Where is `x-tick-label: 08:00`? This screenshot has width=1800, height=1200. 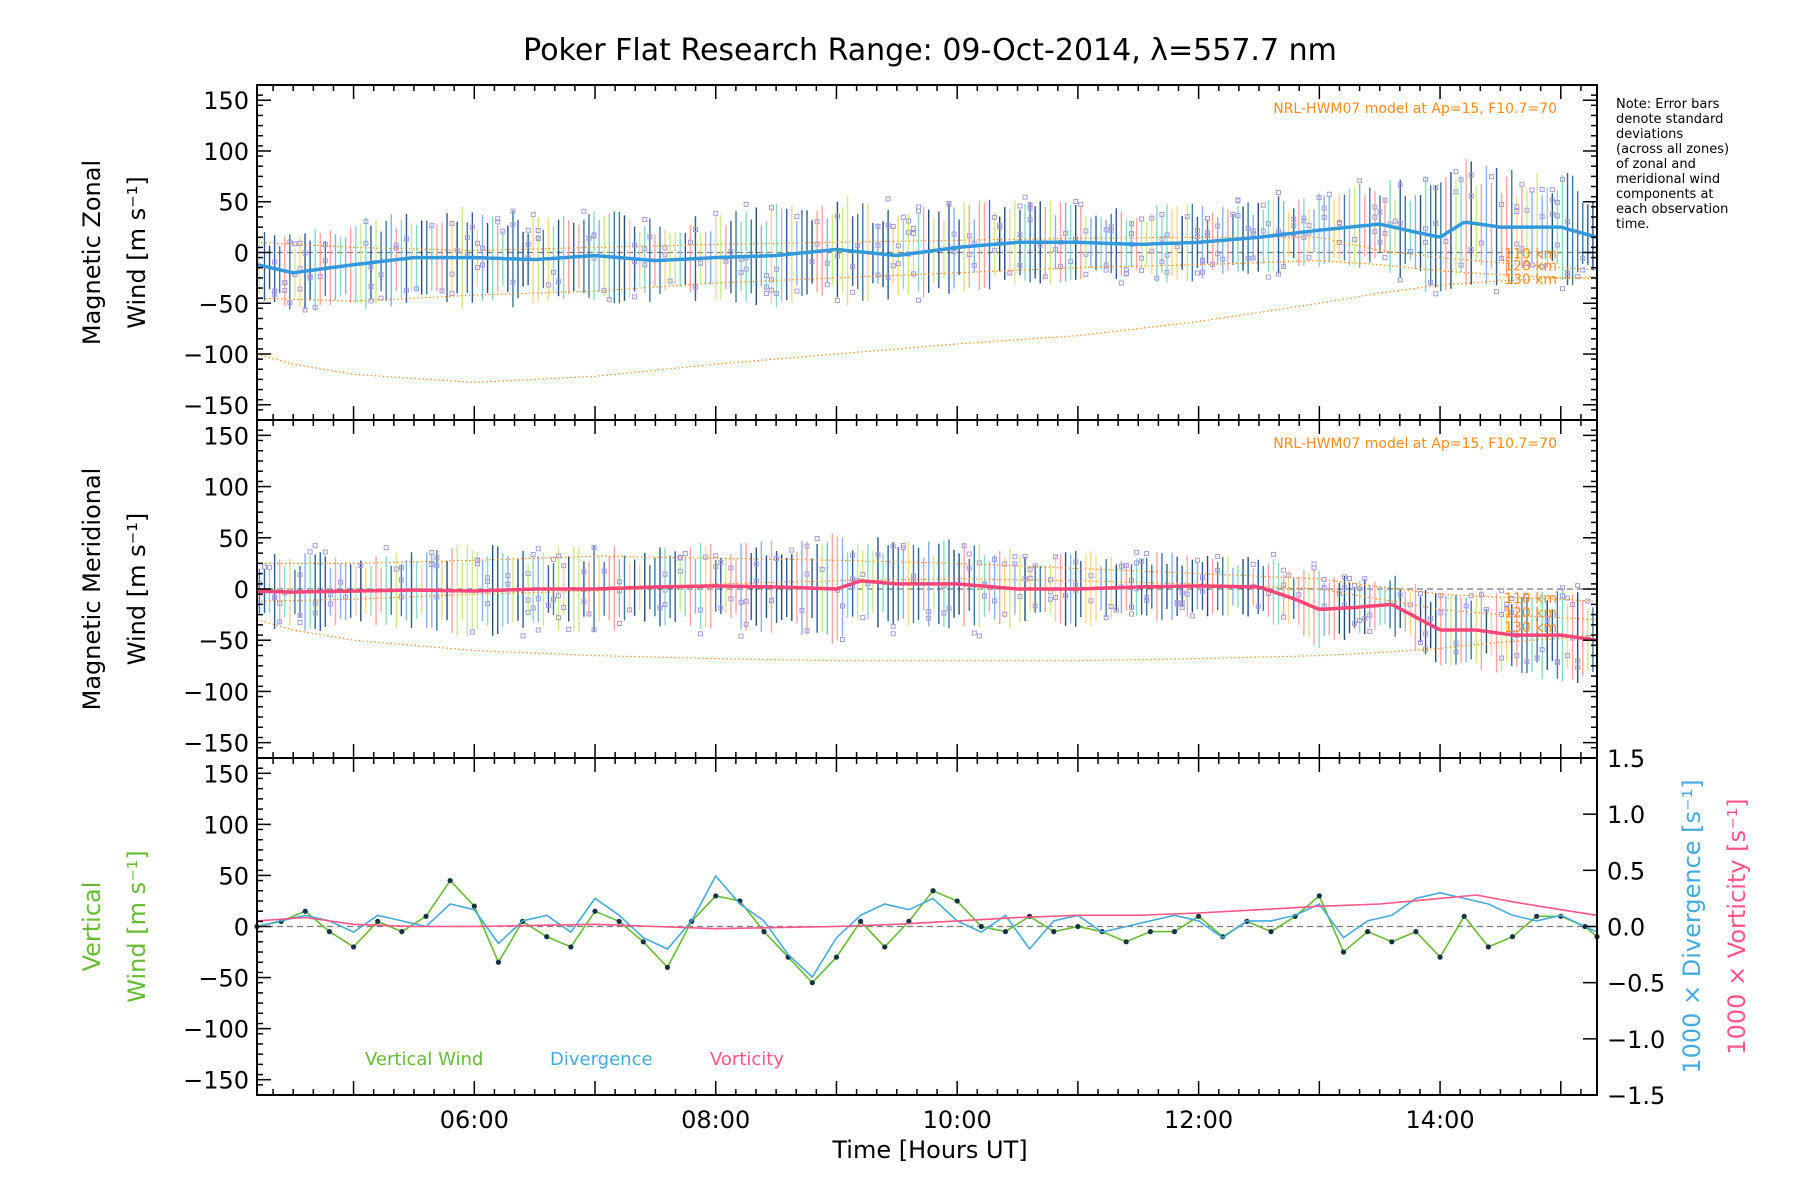
x-tick-label: 08:00 is located at coordinates (715, 1120).